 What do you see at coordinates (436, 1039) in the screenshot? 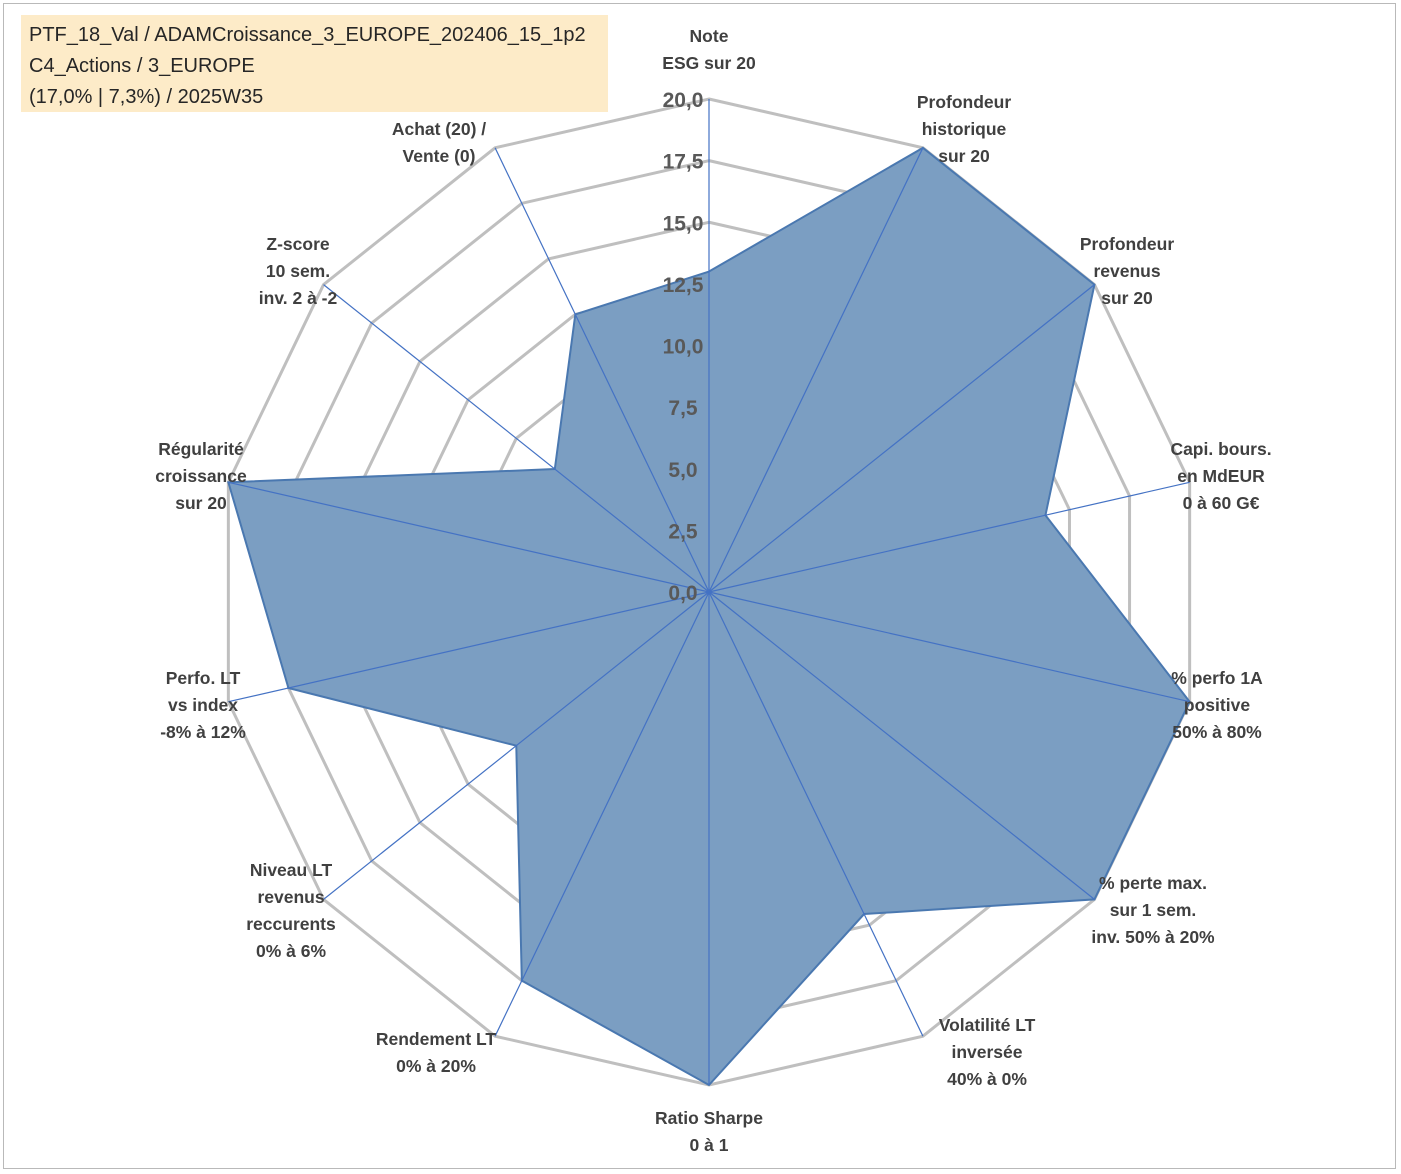
I see `axis-label-8-line-0: Rendement LT` at bounding box center [436, 1039].